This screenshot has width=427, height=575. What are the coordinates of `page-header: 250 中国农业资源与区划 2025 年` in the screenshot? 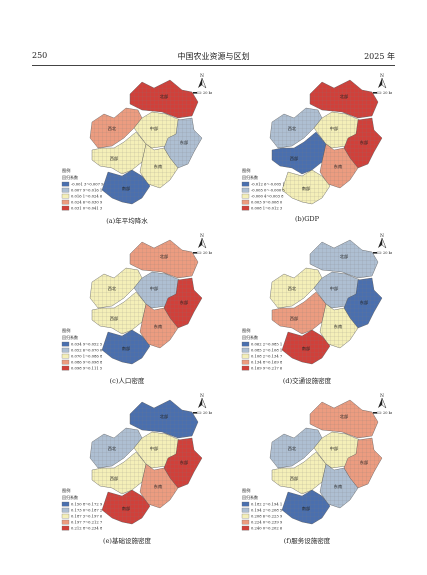 It's located at (213, 57).